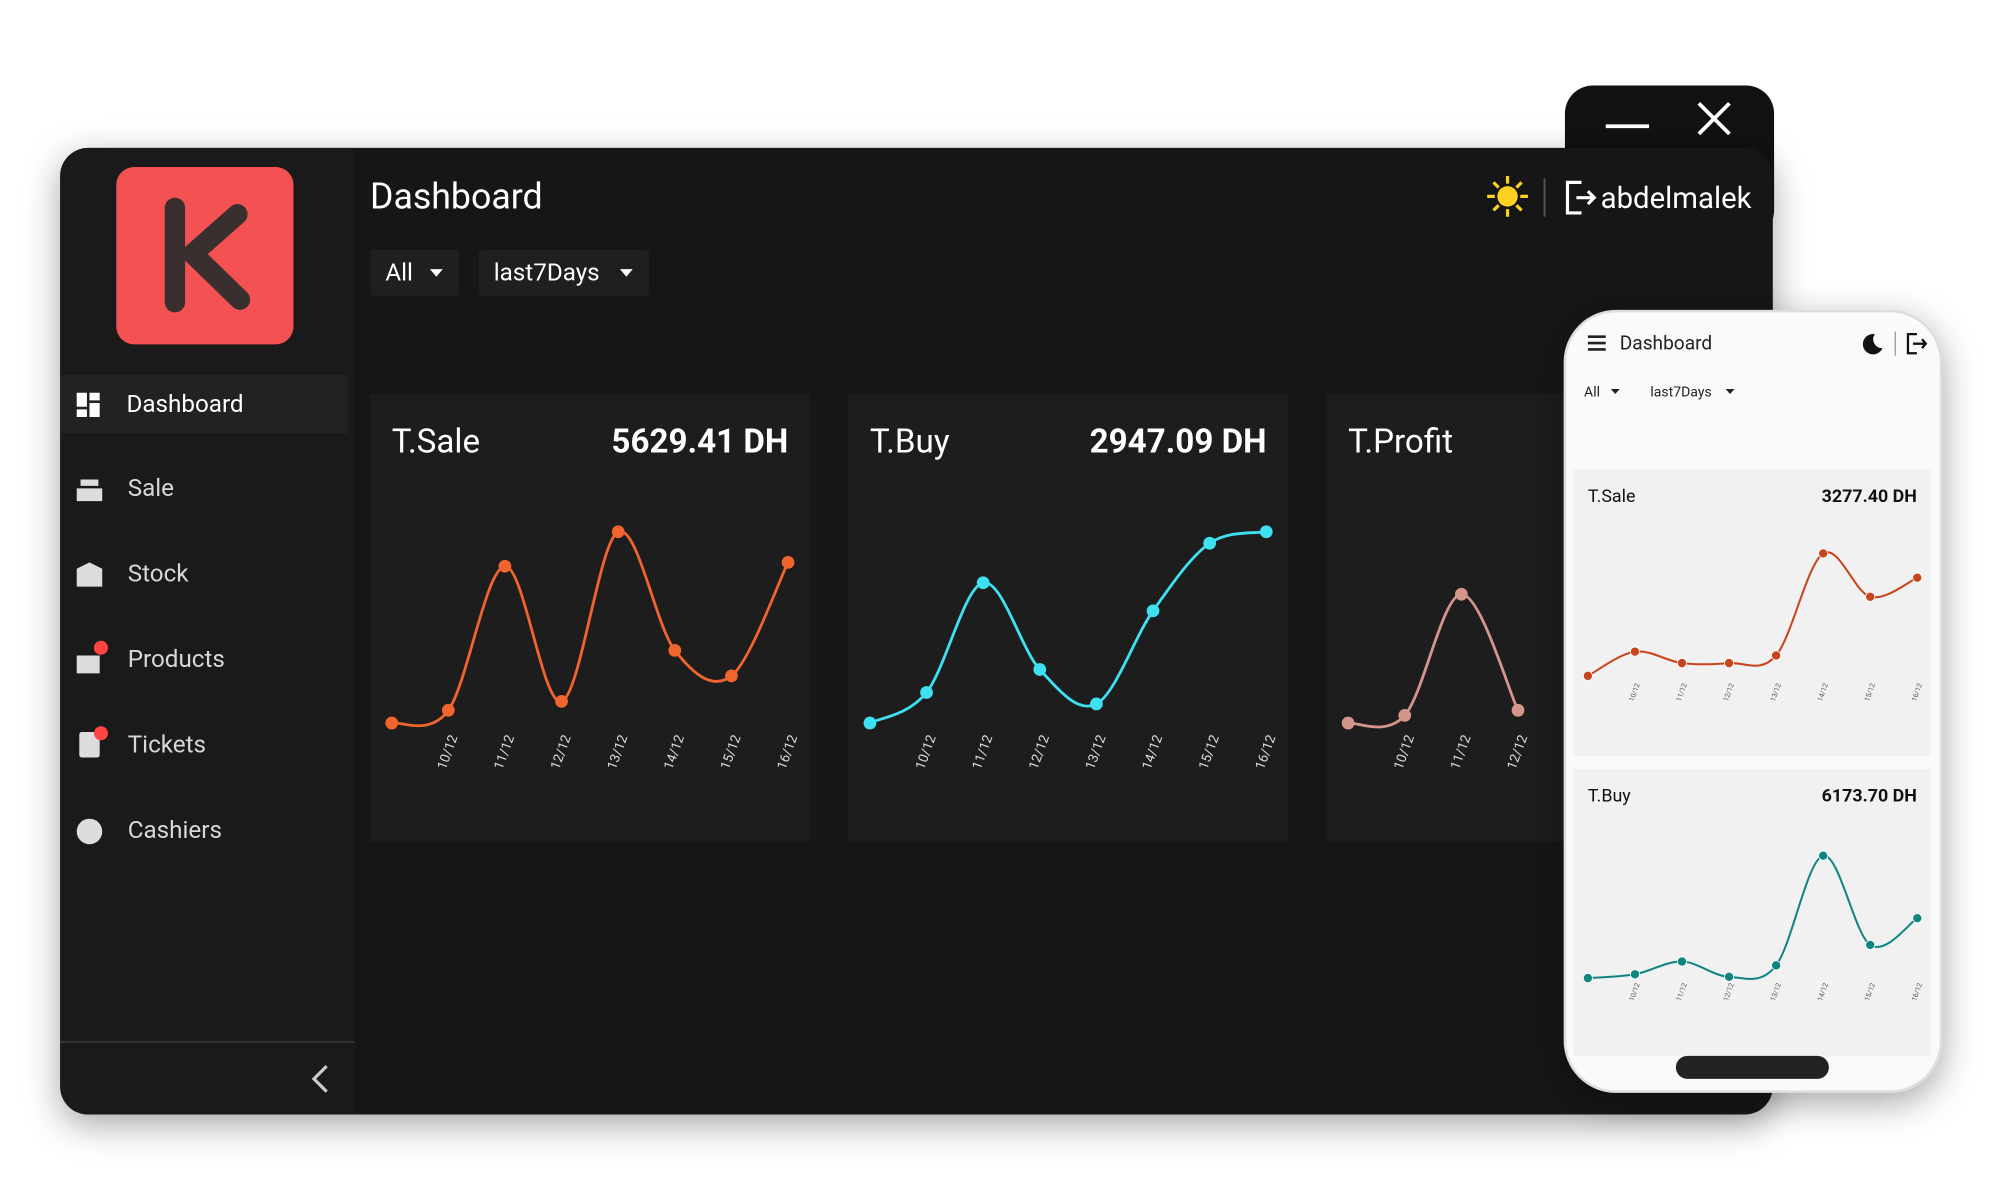 The width and height of the screenshot is (2000, 1200). I want to click on stock-icon, so click(89, 574).